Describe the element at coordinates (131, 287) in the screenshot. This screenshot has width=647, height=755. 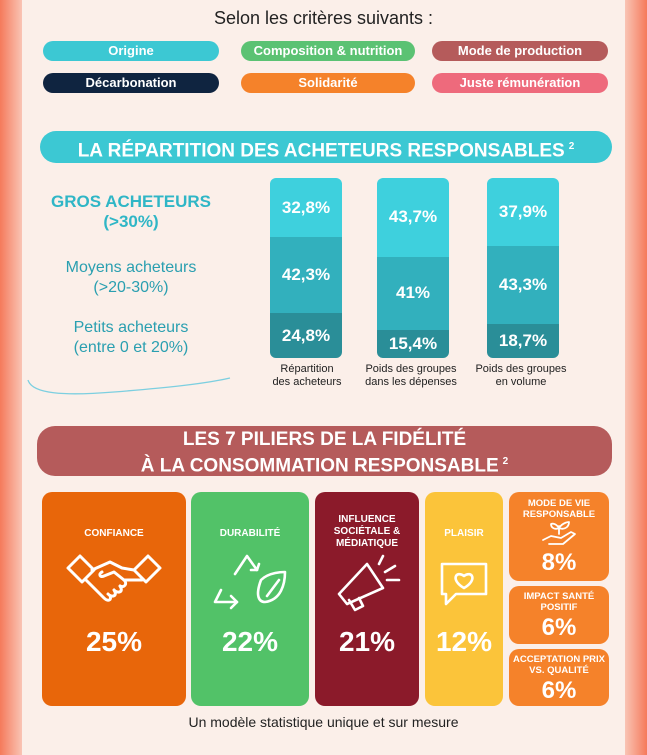
I see `row-label-line: (>20-30%)` at that location.